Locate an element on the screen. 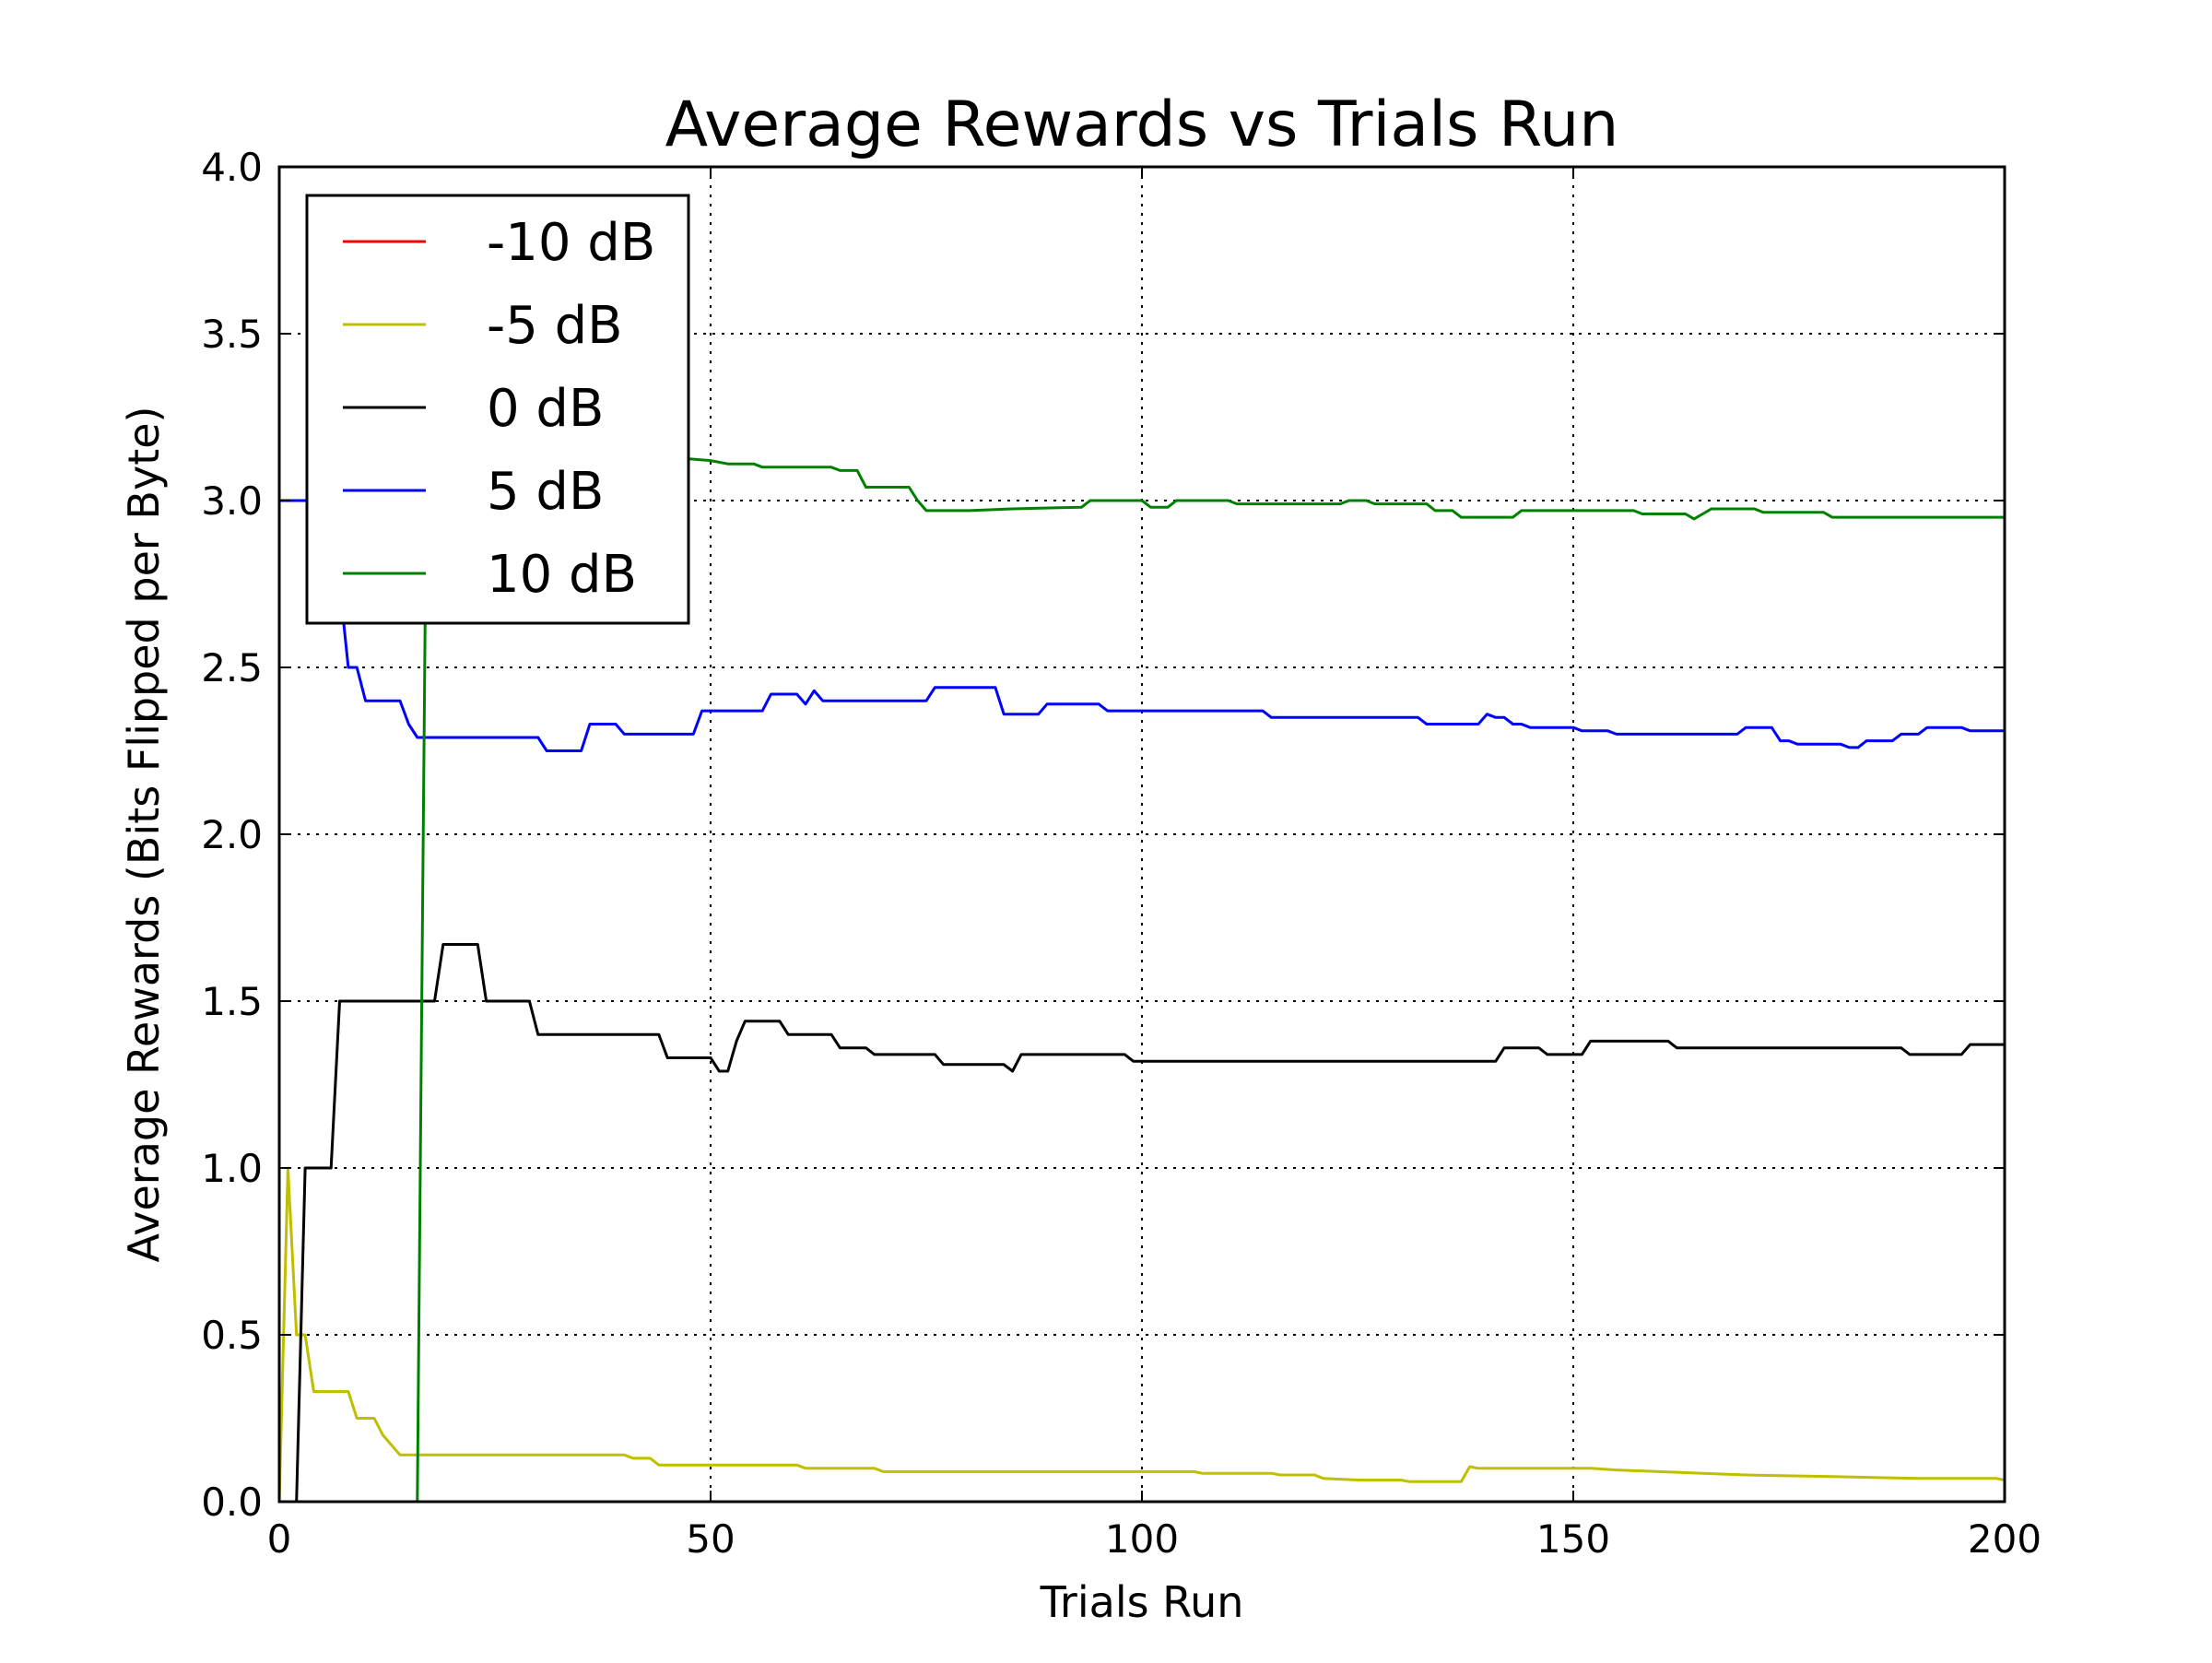 The height and width of the screenshot is (1663, 2212). y-axis-label: Average Rewards (Bits Flipped per Byte) is located at coordinates (144, 835).